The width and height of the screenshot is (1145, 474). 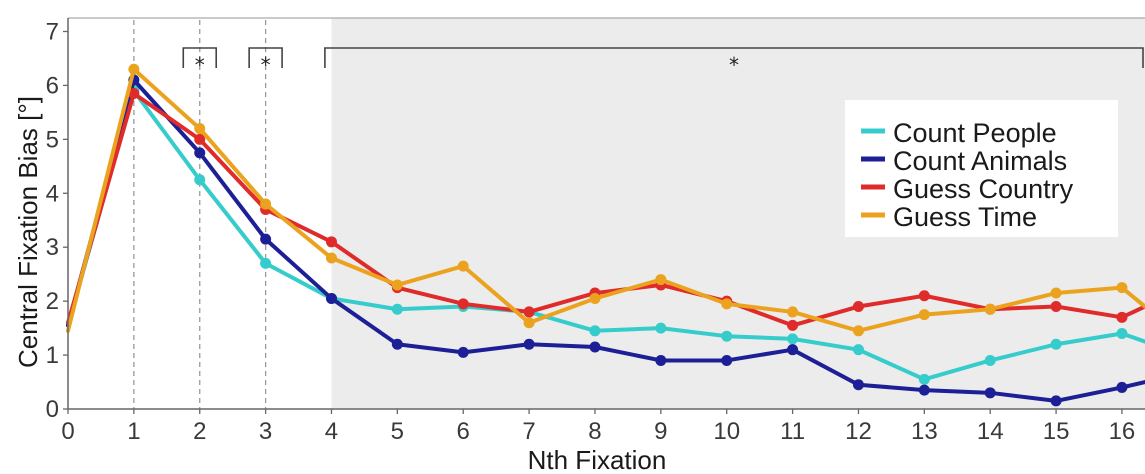 What do you see at coordinates (52, 409) in the screenshot?
I see `y-tick-label: 0` at bounding box center [52, 409].